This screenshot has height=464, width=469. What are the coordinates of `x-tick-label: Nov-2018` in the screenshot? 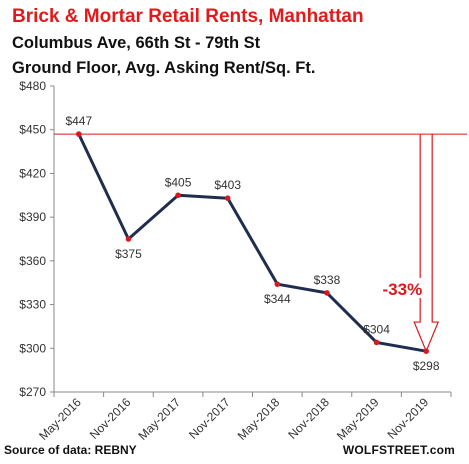 It's located at (308, 418).